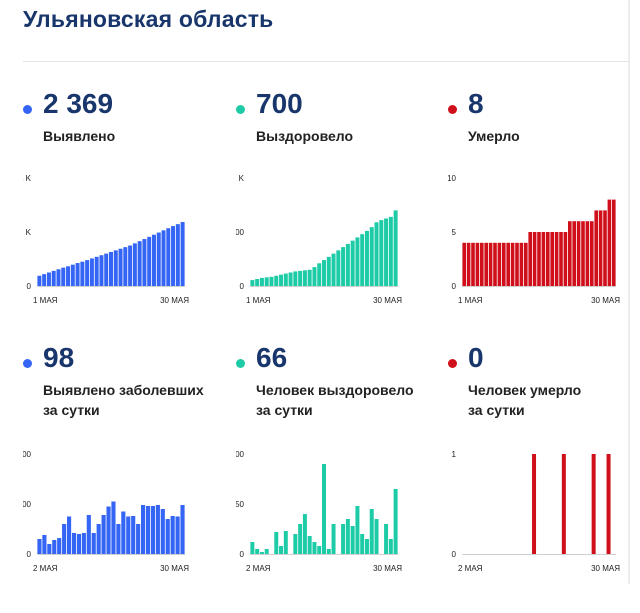  I want to click on y-tick-label: 100, so click(27, 504).